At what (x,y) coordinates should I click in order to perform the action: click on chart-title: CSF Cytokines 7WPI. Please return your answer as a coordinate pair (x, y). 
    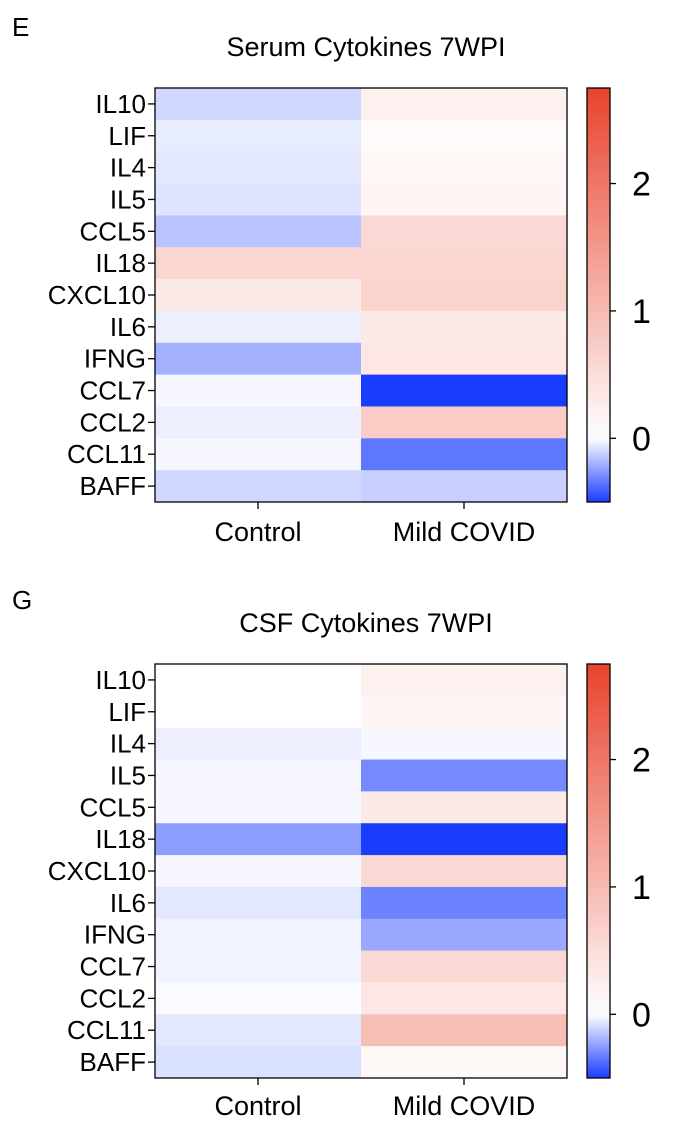
    Looking at the image, I should click on (366, 623).